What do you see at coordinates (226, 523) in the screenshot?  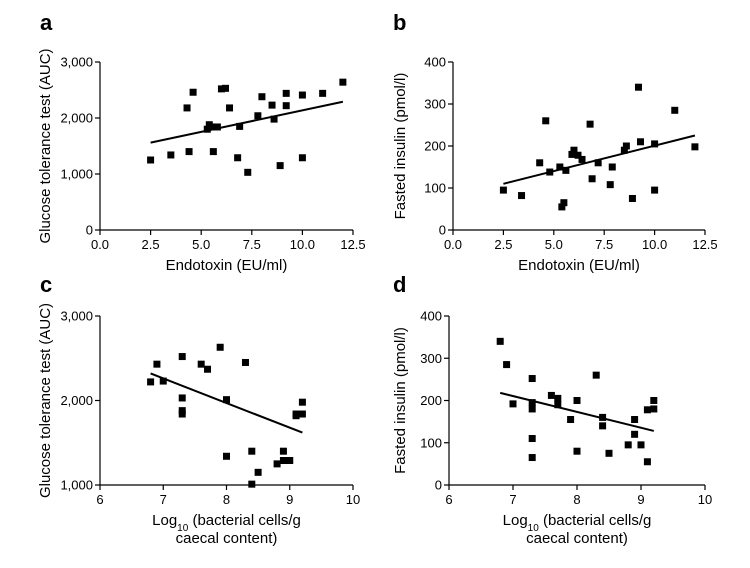 I see `x-axis-label: Log10 (bacterial cells/g` at bounding box center [226, 523].